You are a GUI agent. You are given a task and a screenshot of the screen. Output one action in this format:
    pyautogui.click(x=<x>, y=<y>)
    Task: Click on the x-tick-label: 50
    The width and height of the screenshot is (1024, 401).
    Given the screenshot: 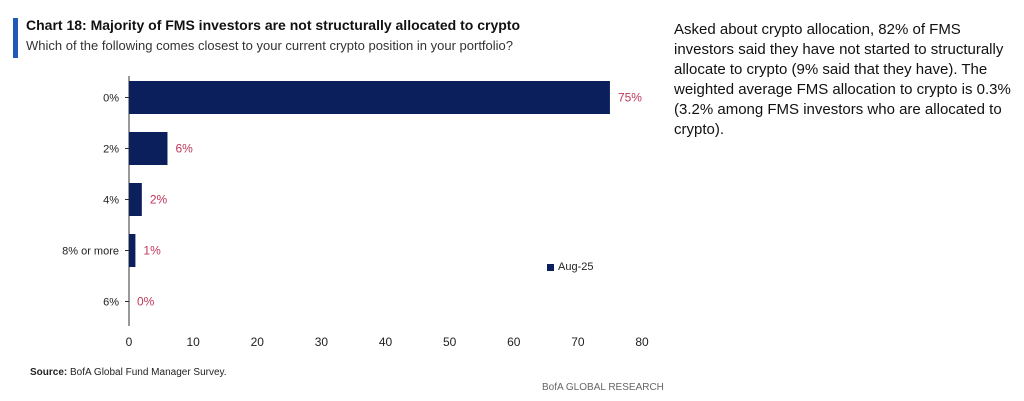 What is the action you would take?
    pyautogui.click(x=450, y=342)
    